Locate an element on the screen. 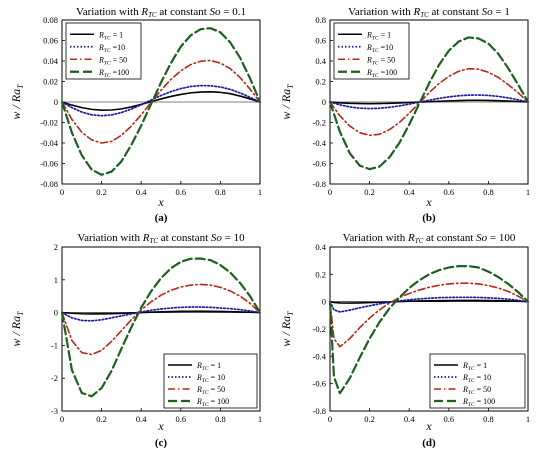  panel-a-xtick-label: 0.8 is located at coordinates (220, 192).